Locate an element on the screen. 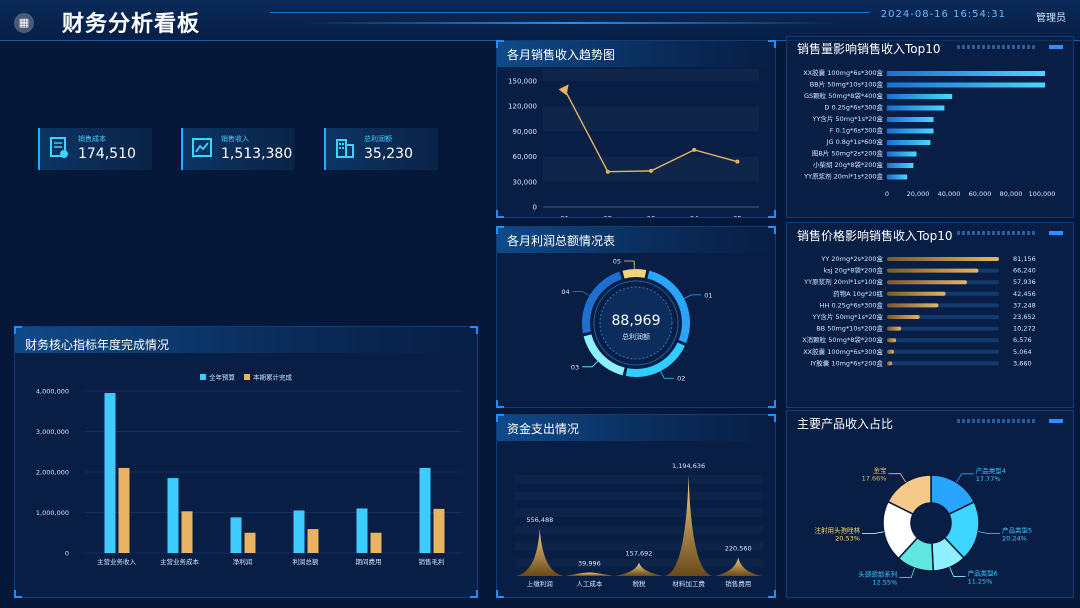  ring-segment-label: 03 is located at coordinates (575, 367).